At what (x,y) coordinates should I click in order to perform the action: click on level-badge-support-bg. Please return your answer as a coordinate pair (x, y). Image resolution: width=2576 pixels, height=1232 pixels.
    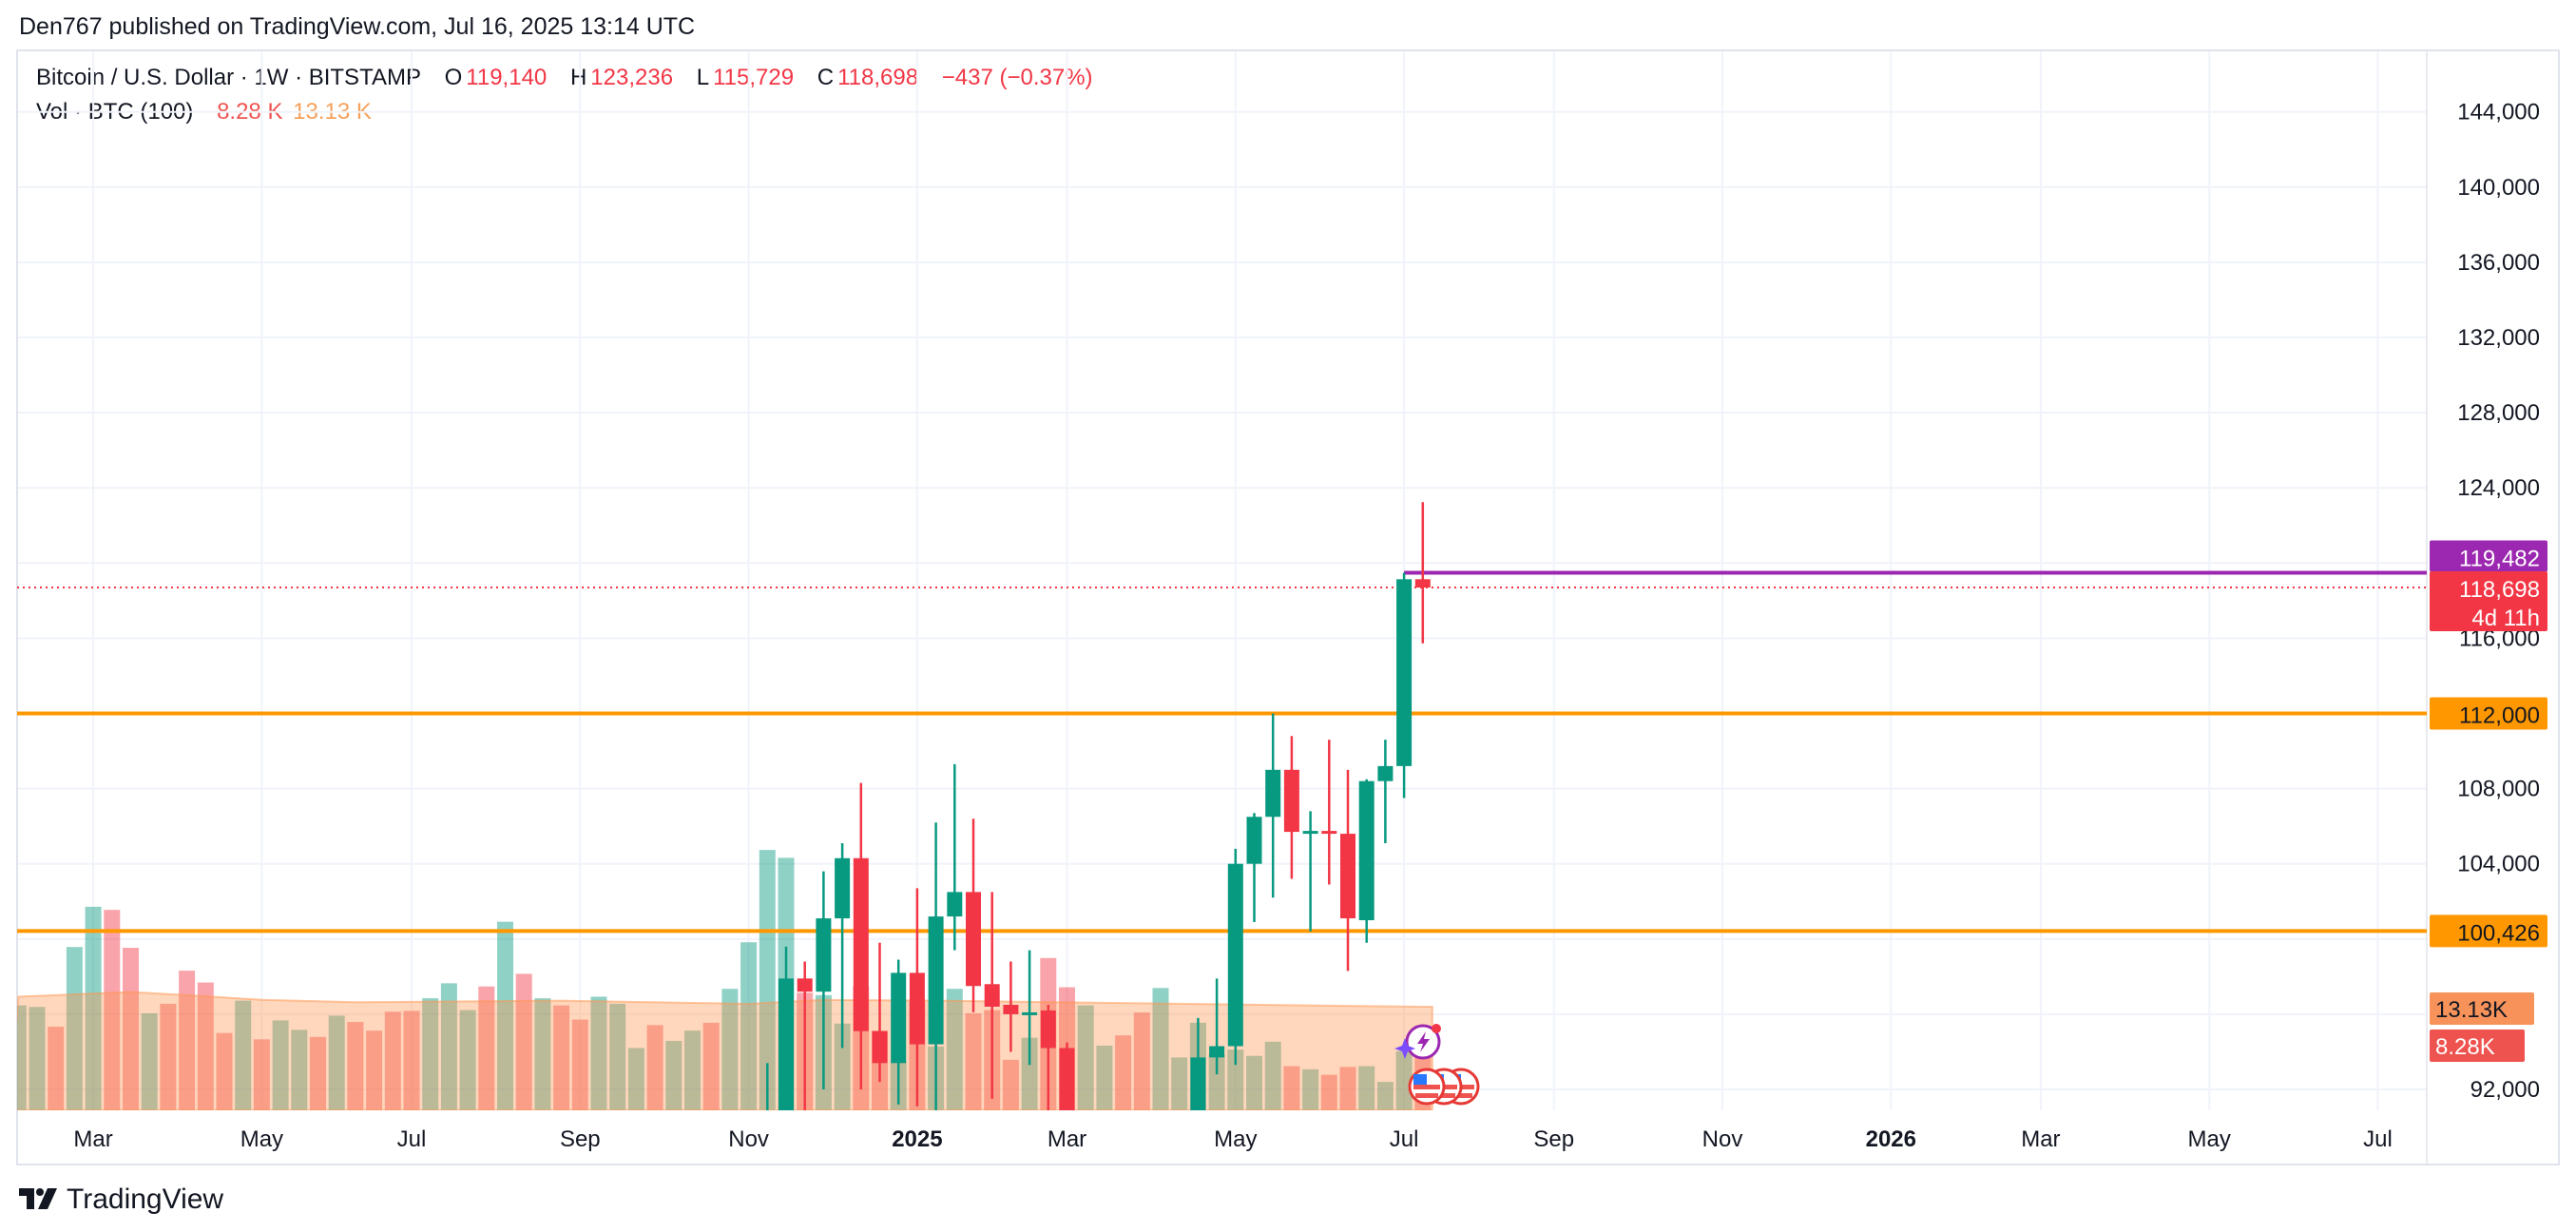
    Looking at the image, I should click on (2488, 931).